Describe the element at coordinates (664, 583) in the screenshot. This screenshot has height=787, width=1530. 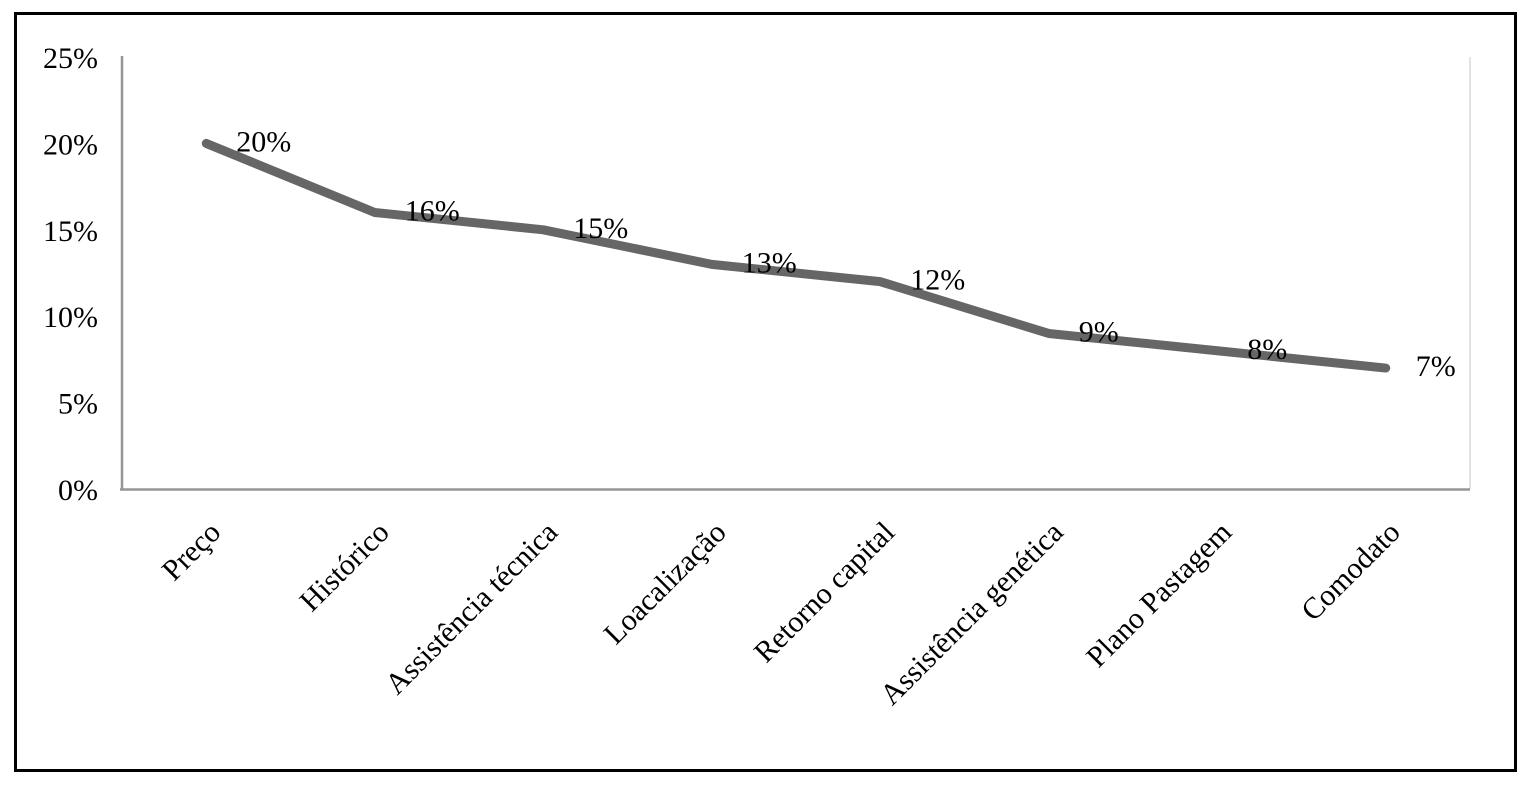
I see `x-category-label: Loacalização` at that location.